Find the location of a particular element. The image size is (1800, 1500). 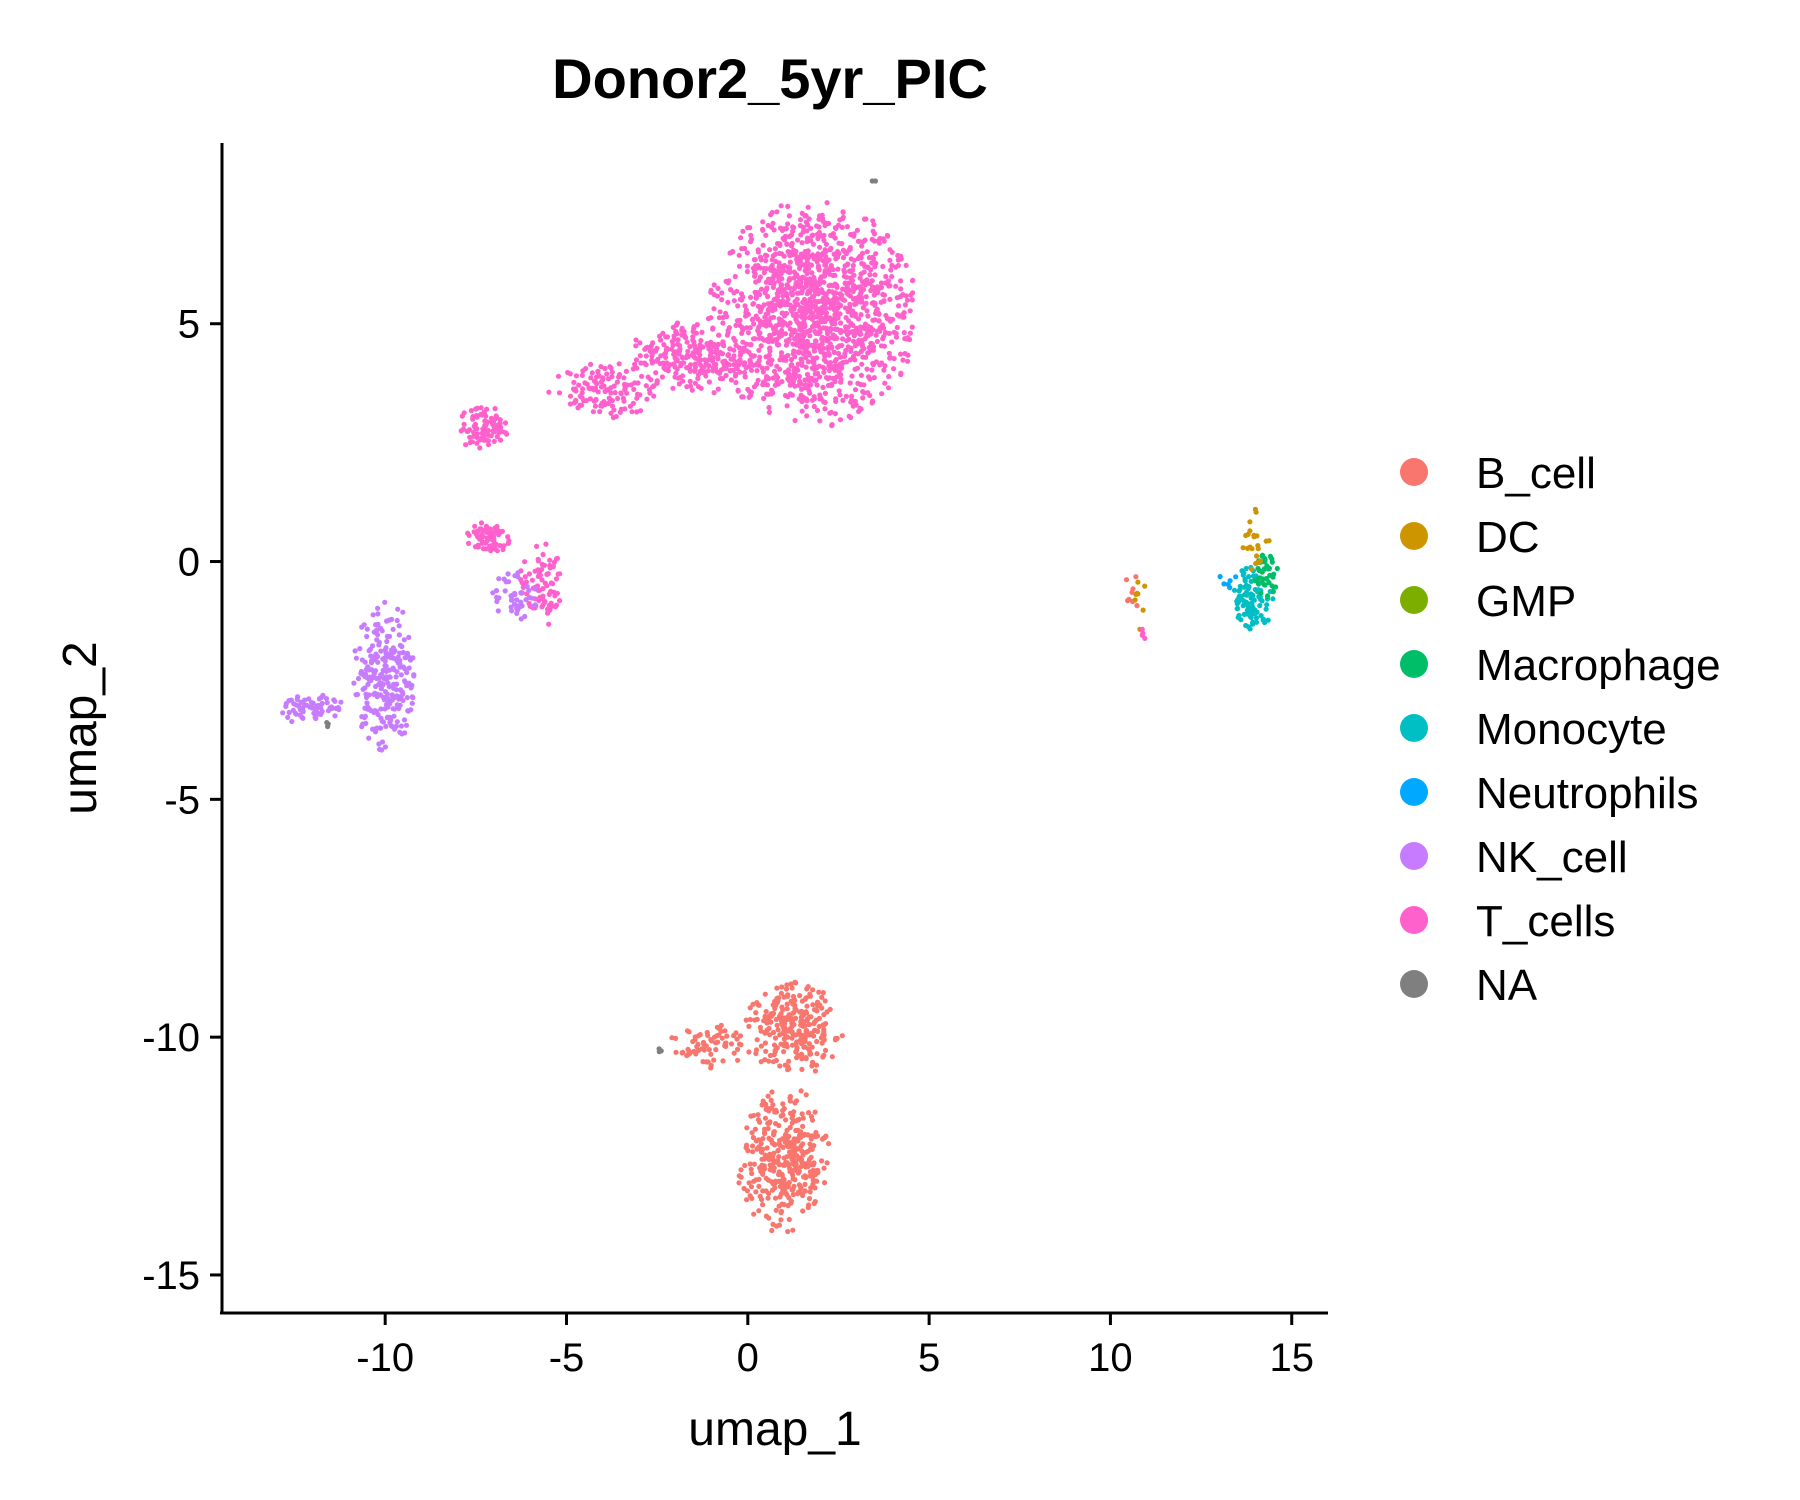

point-macrophage is located at coordinates (1267, 579).